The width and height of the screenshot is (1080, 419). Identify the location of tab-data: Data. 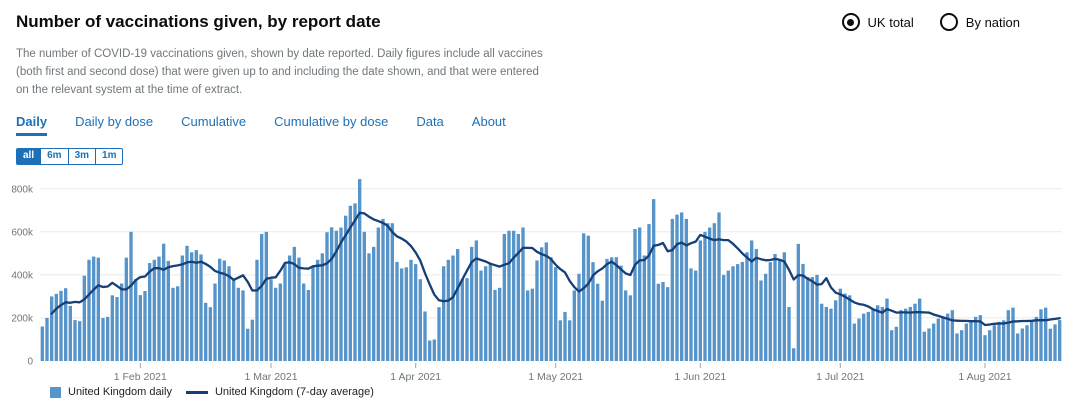
(430, 122).